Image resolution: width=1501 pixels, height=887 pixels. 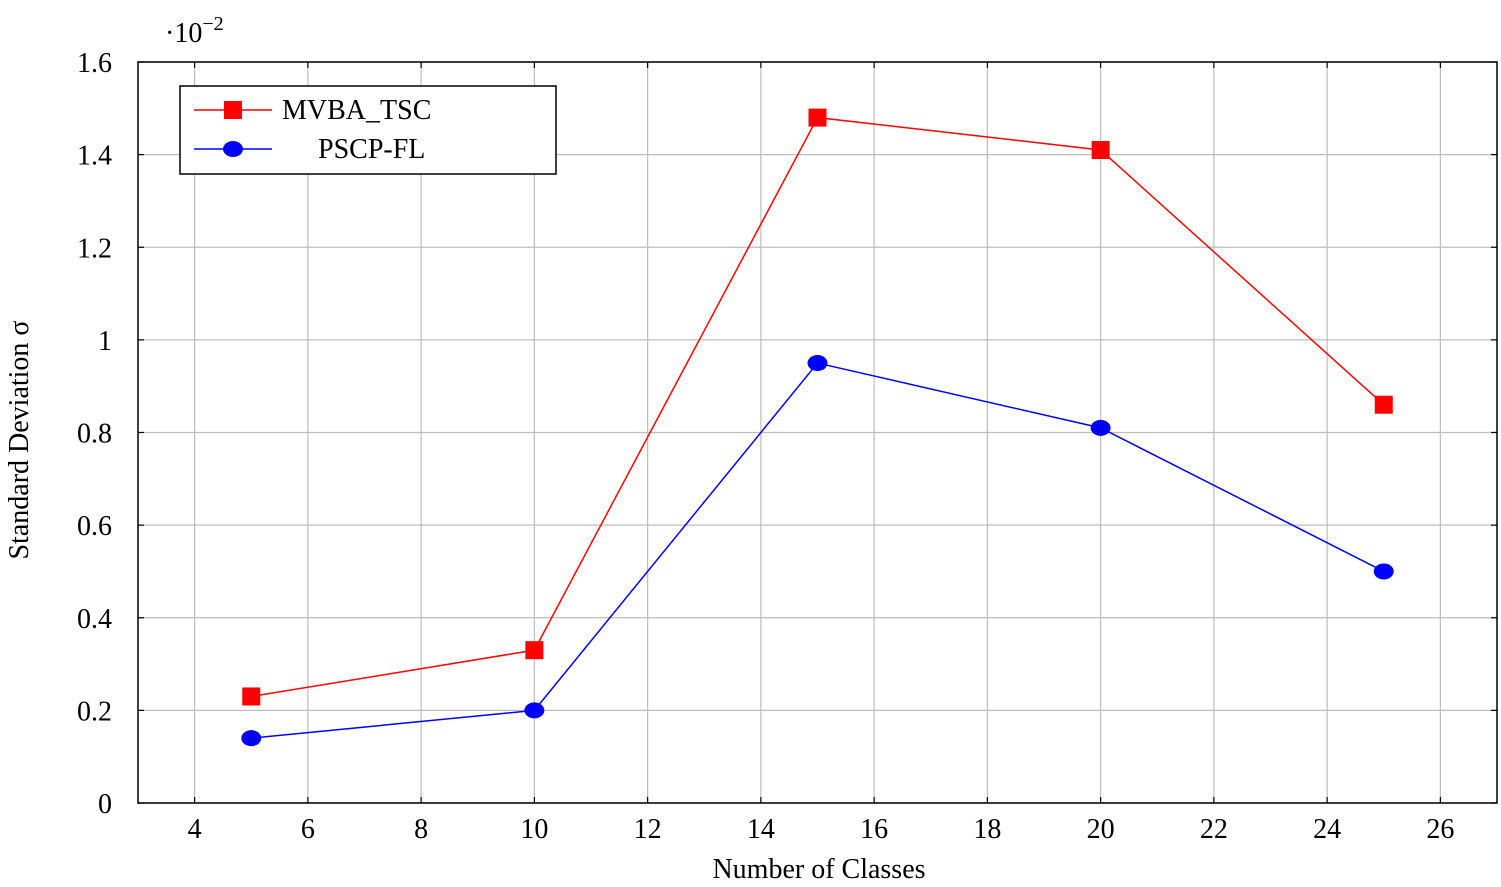 What do you see at coordinates (648, 829) in the screenshot?
I see `x-tick-label: 12` at bounding box center [648, 829].